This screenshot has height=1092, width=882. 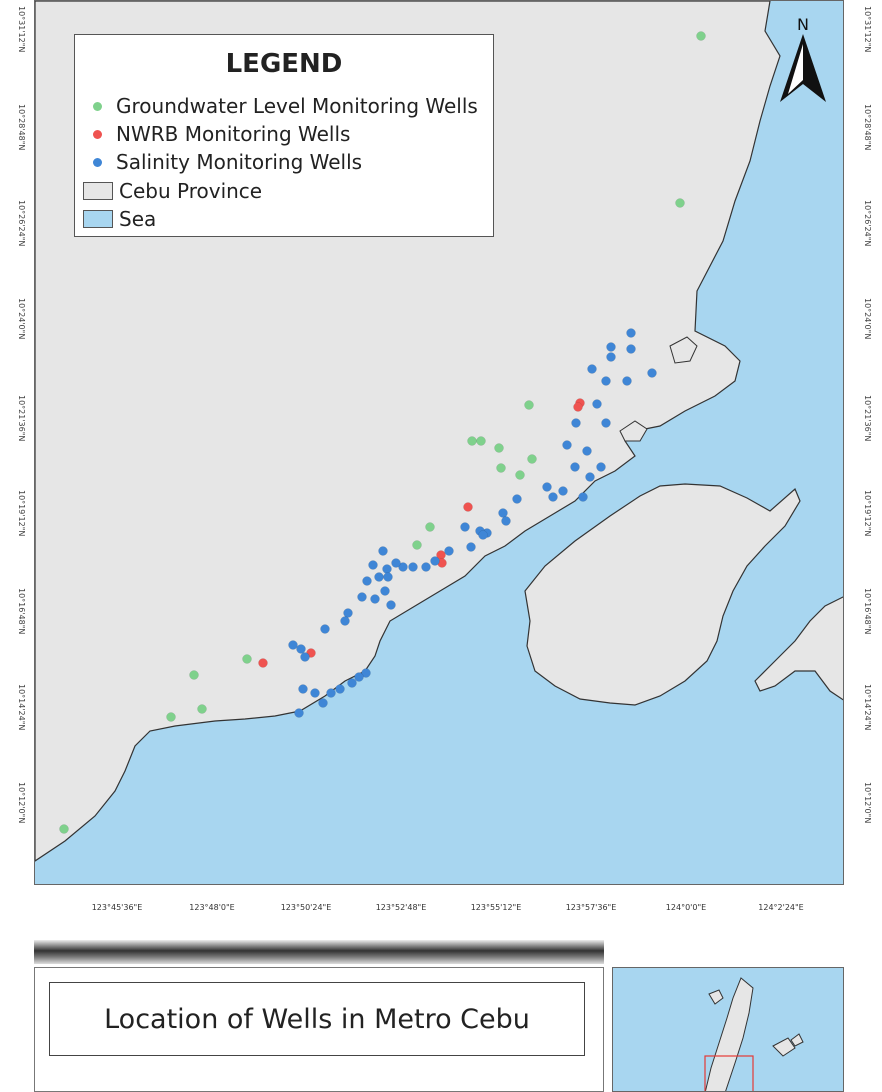 What do you see at coordinates (138, 219) in the screenshot?
I see `legend-label: Sea` at bounding box center [138, 219].